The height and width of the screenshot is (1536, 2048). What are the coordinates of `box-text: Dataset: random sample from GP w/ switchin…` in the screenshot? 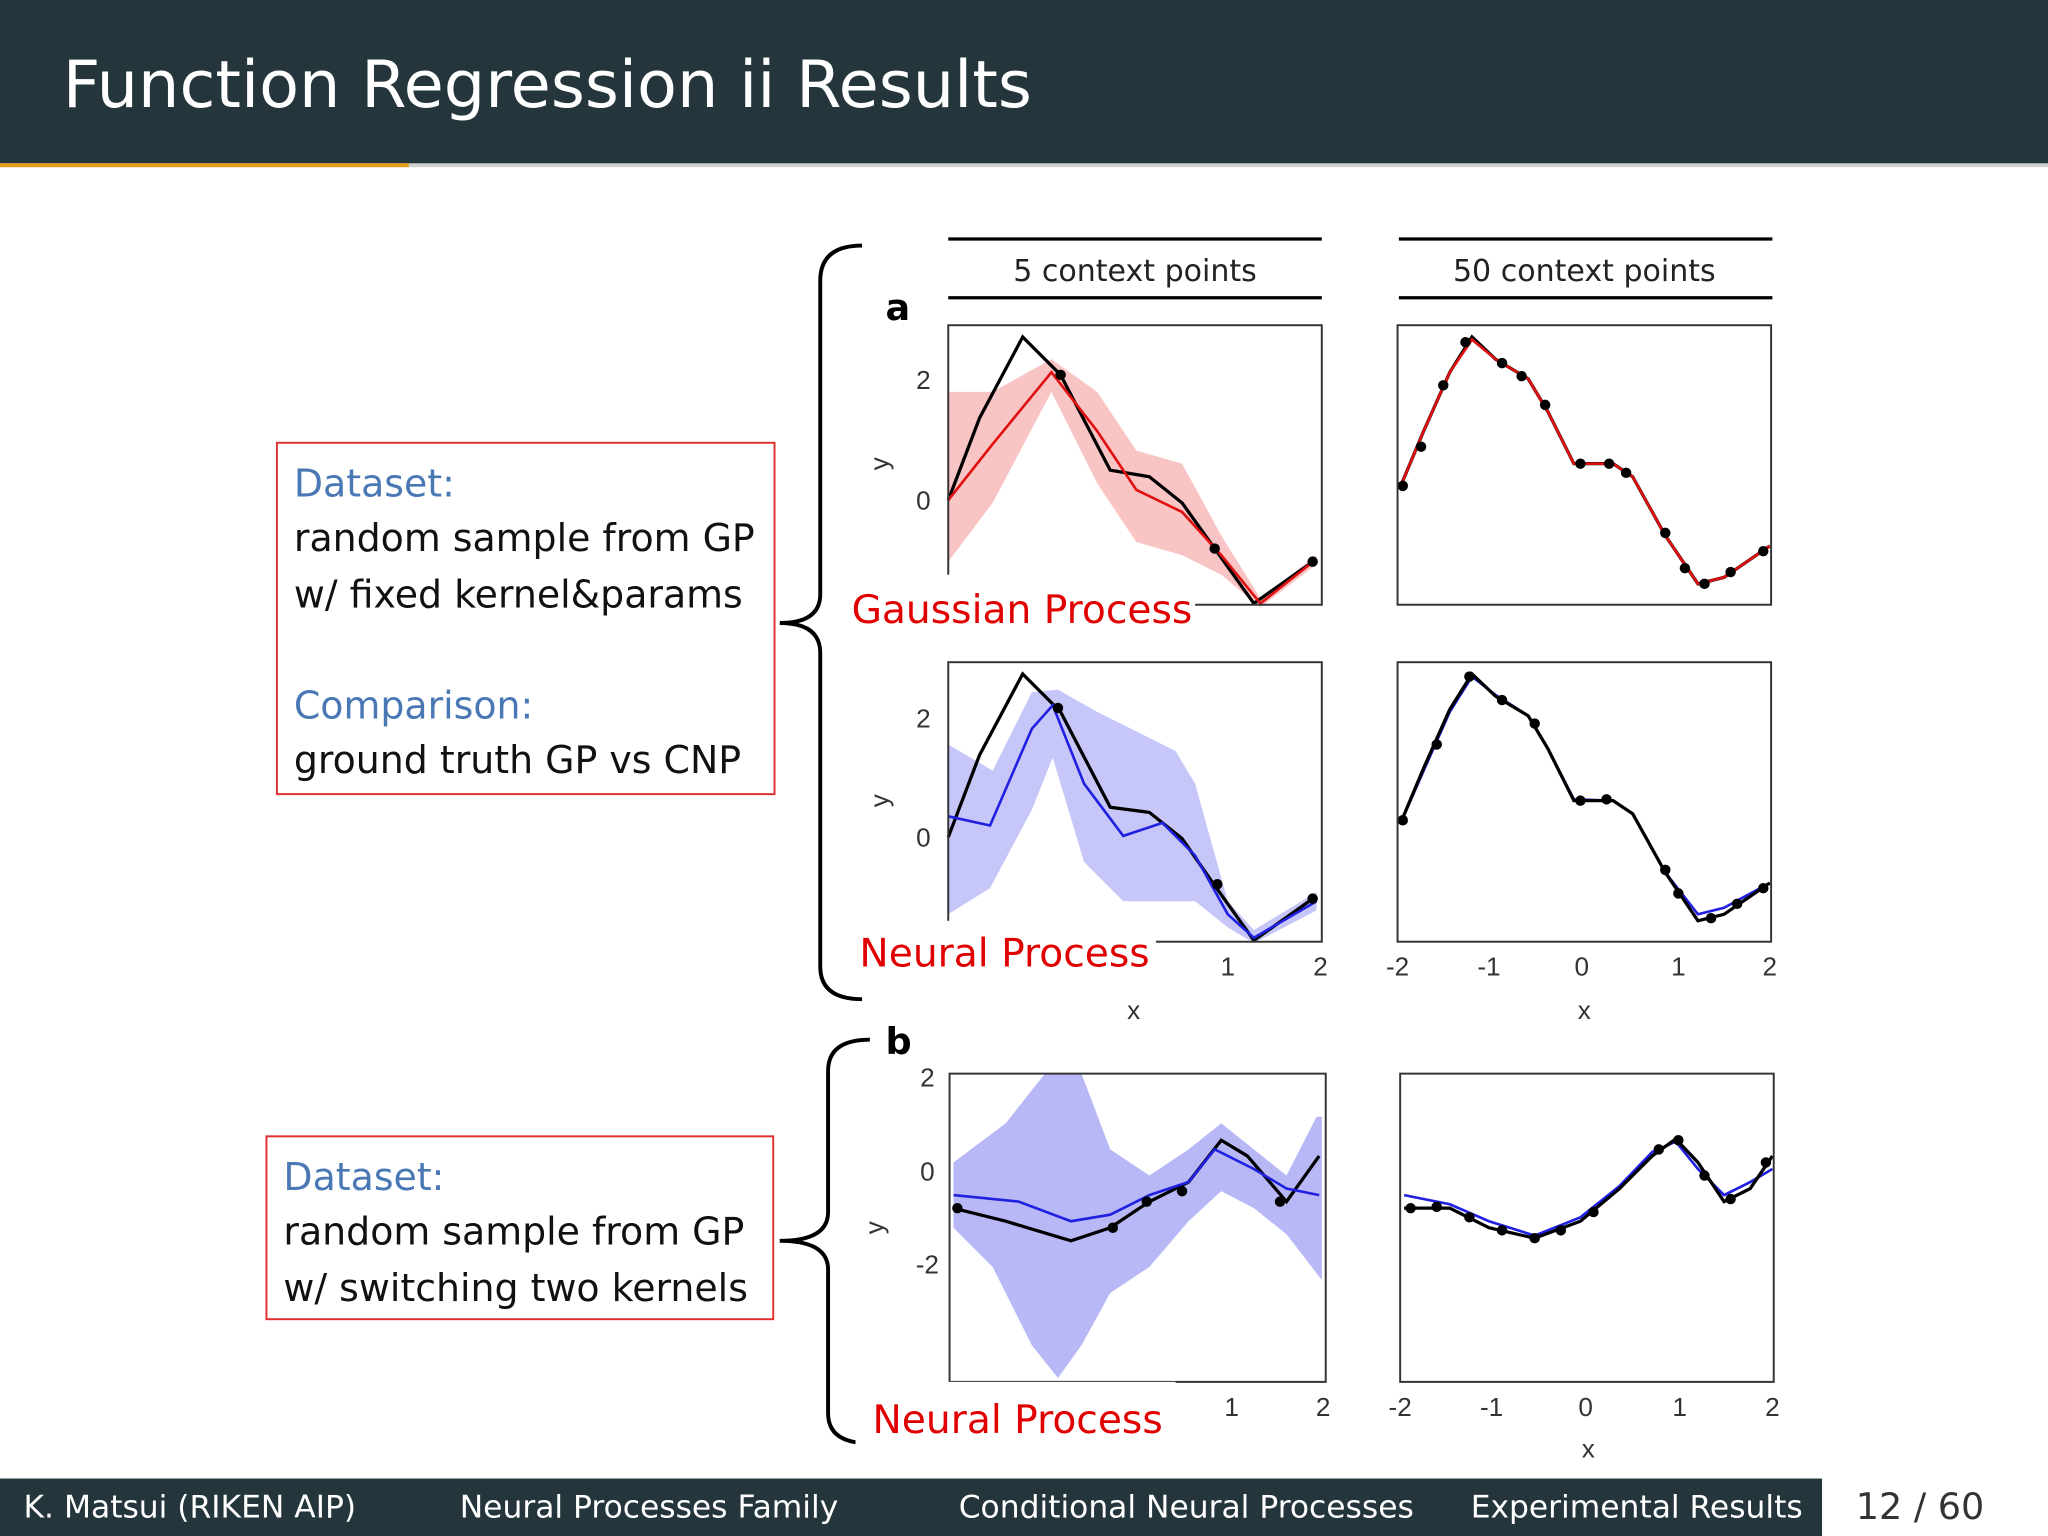 It's located at (515, 1232).